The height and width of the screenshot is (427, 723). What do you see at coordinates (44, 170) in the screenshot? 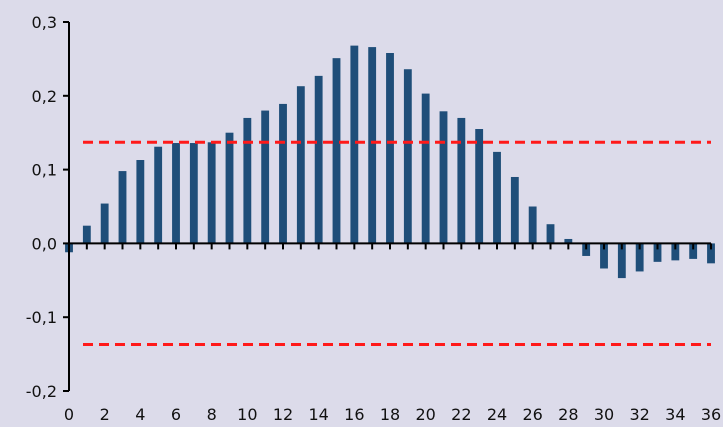
I see `y-tick-label: 0,1` at bounding box center [44, 170].